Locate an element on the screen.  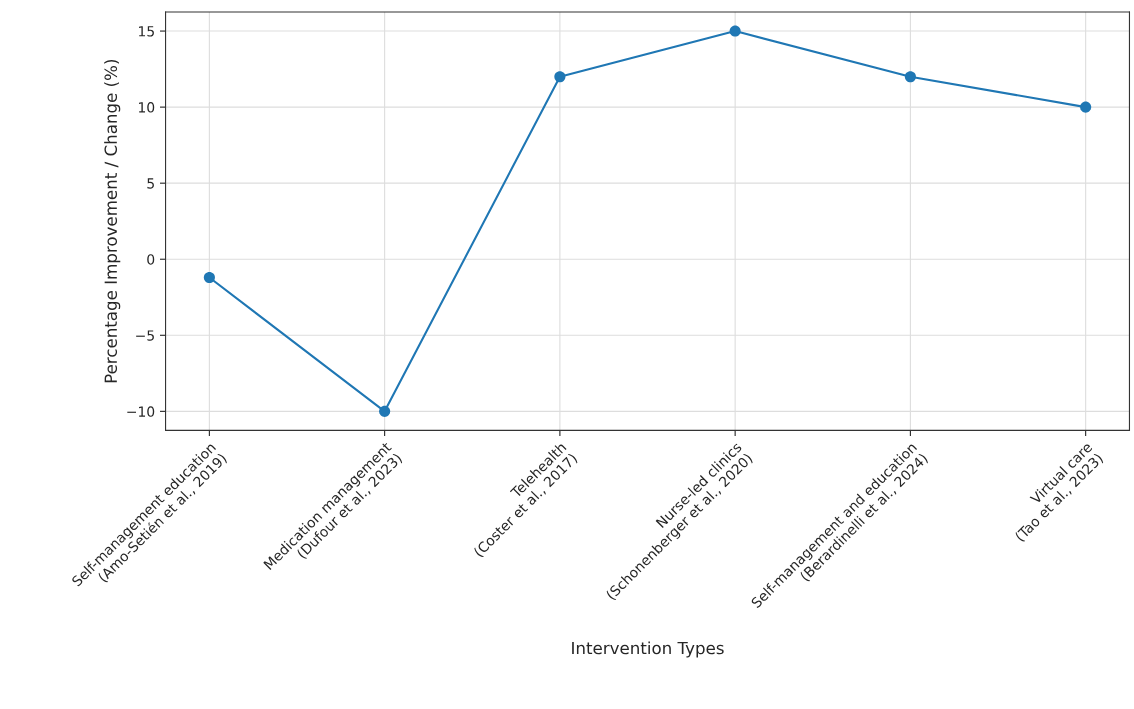
y-axis-title: Percentage Improvement / Change (%) is located at coordinates (112, 221).